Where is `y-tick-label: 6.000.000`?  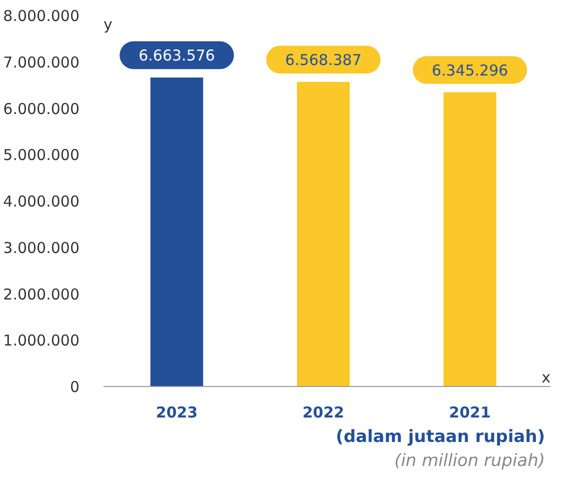 y-tick-label: 6.000.000 is located at coordinates (41, 109).